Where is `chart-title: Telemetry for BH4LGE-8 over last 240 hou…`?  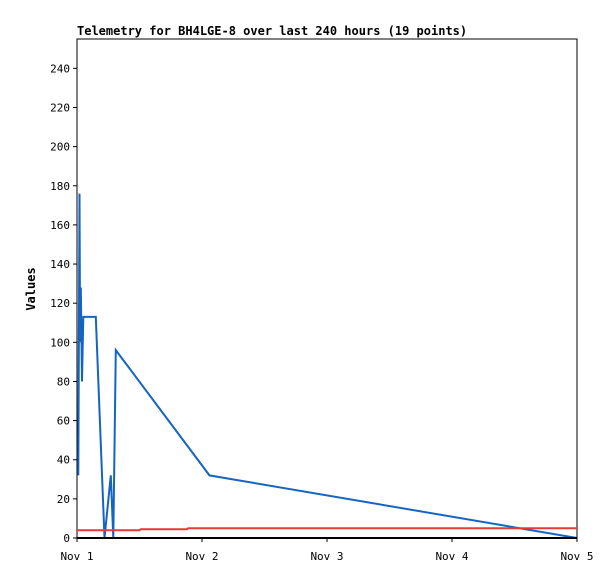
chart-title: Telemetry for BH4LGE-8 over last 240 hou… is located at coordinates (272, 31).